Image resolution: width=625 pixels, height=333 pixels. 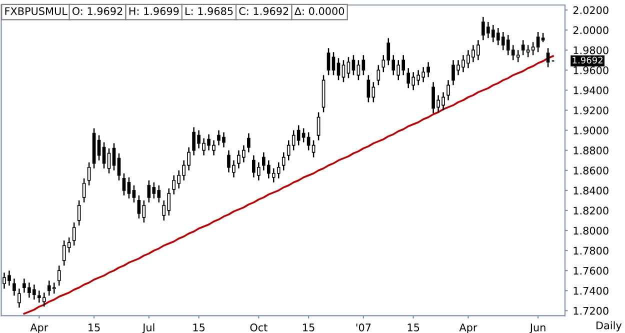 I want to click on y-tick-label: 1.7600, so click(x=591, y=270).